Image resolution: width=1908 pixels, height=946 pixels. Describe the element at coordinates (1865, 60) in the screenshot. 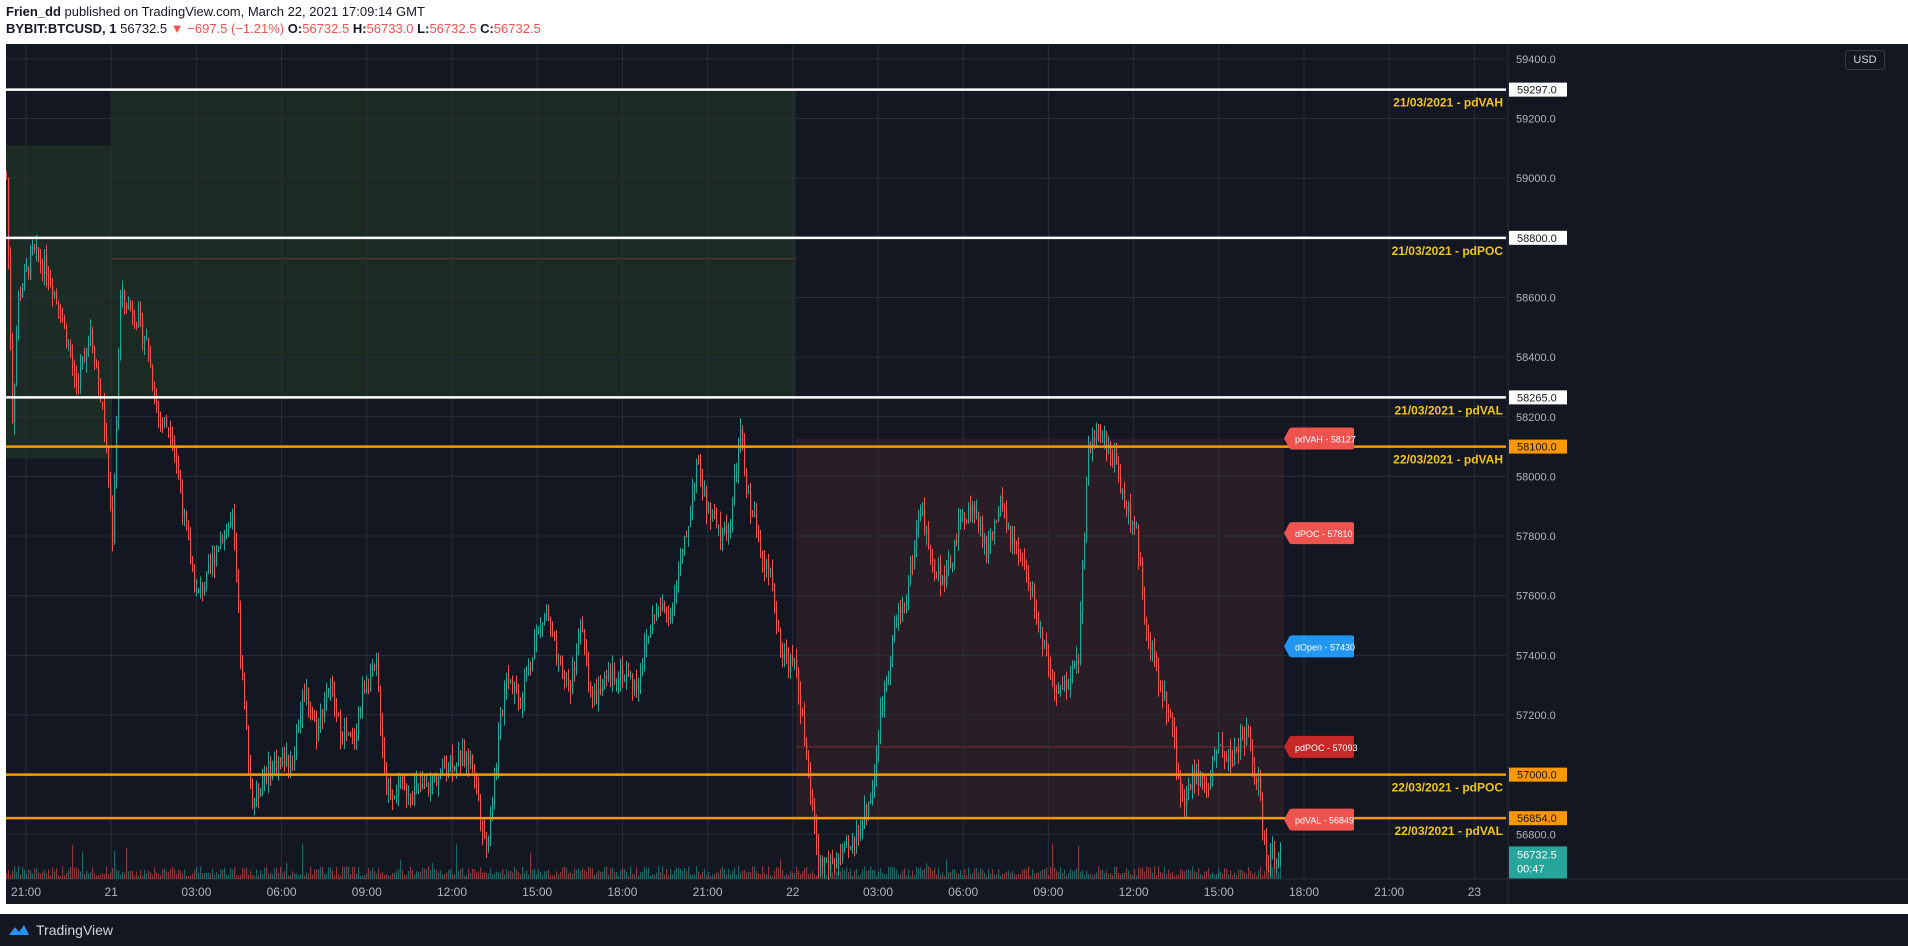

I see `currency-button: USD` at that location.